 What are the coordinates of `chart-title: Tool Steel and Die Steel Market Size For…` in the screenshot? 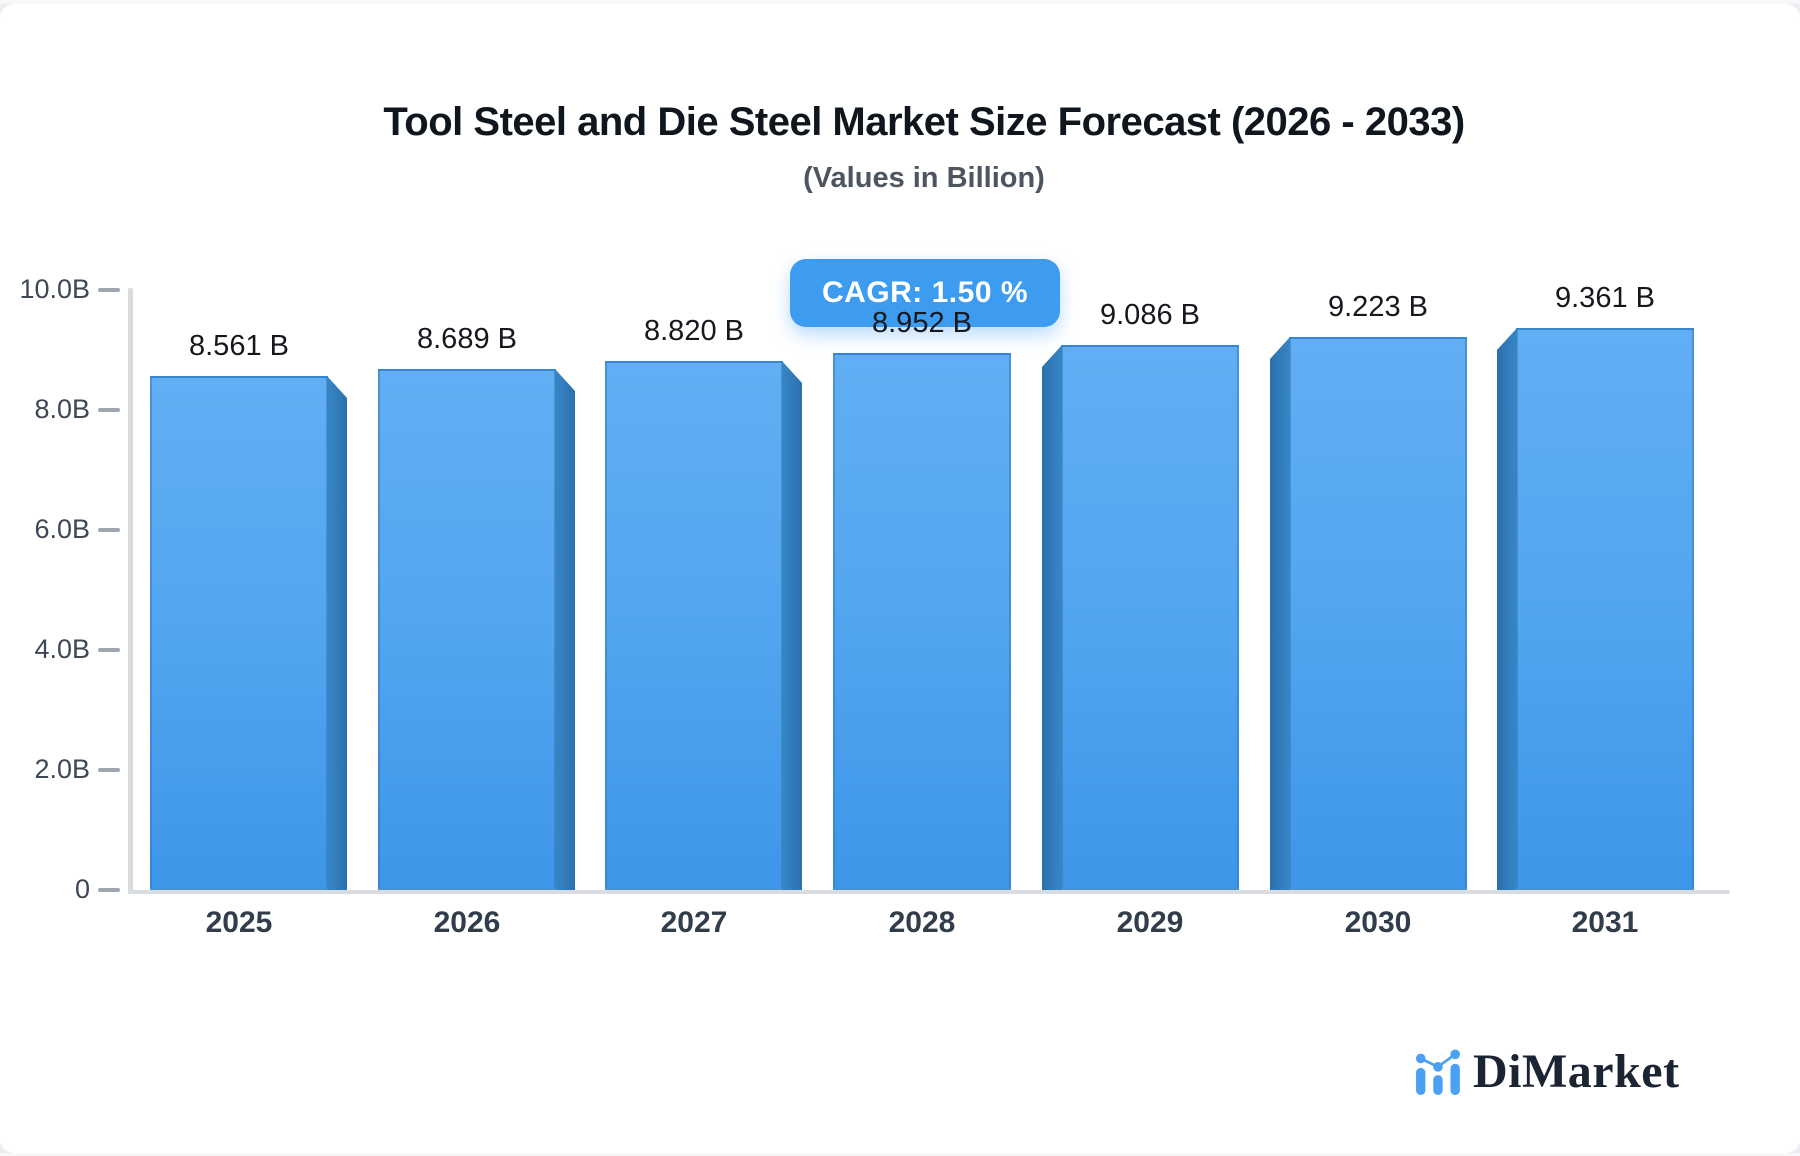 It's located at (924, 122).